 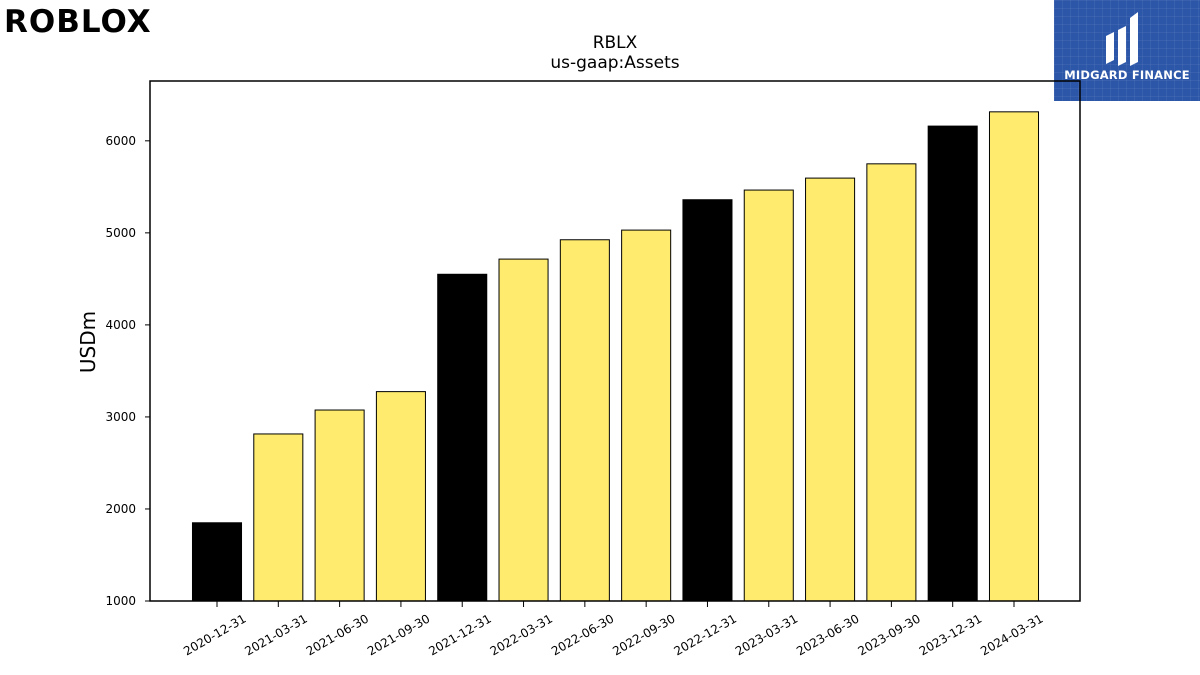 I want to click on y-tick-label: 1000, so click(x=120, y=601).